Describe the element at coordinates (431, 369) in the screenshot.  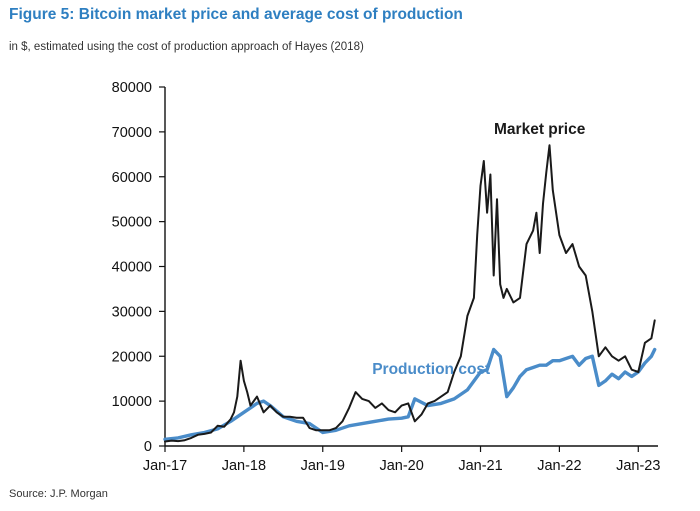
I see `production-cost-label: Production cost` at that location.